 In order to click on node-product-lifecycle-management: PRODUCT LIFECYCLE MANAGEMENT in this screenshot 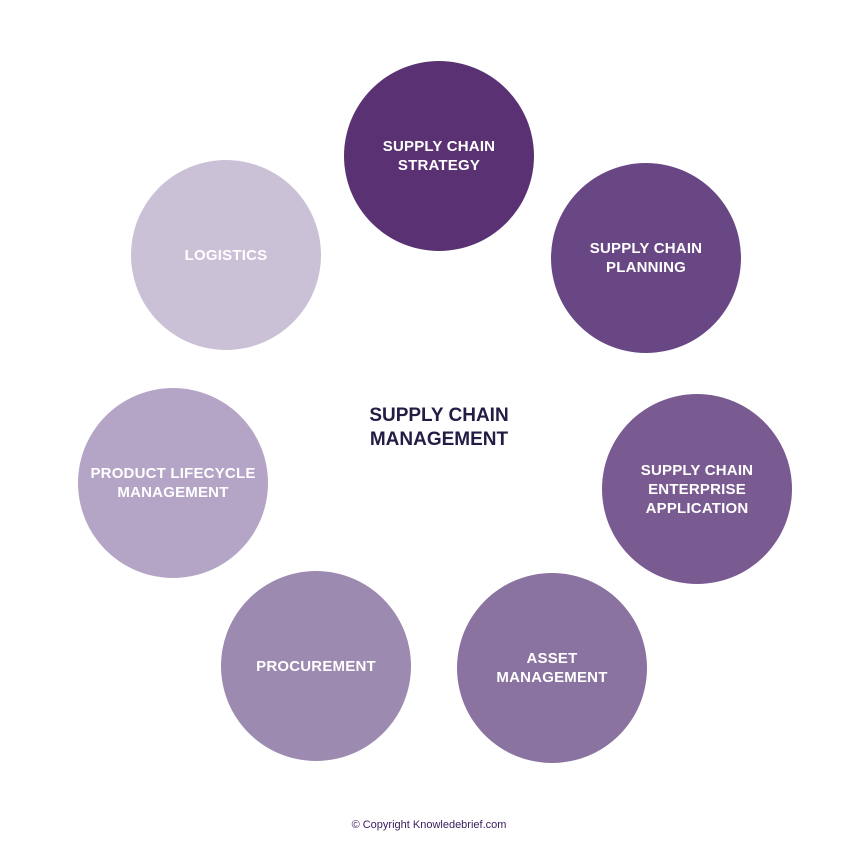, I will do `click(173, 483)`.